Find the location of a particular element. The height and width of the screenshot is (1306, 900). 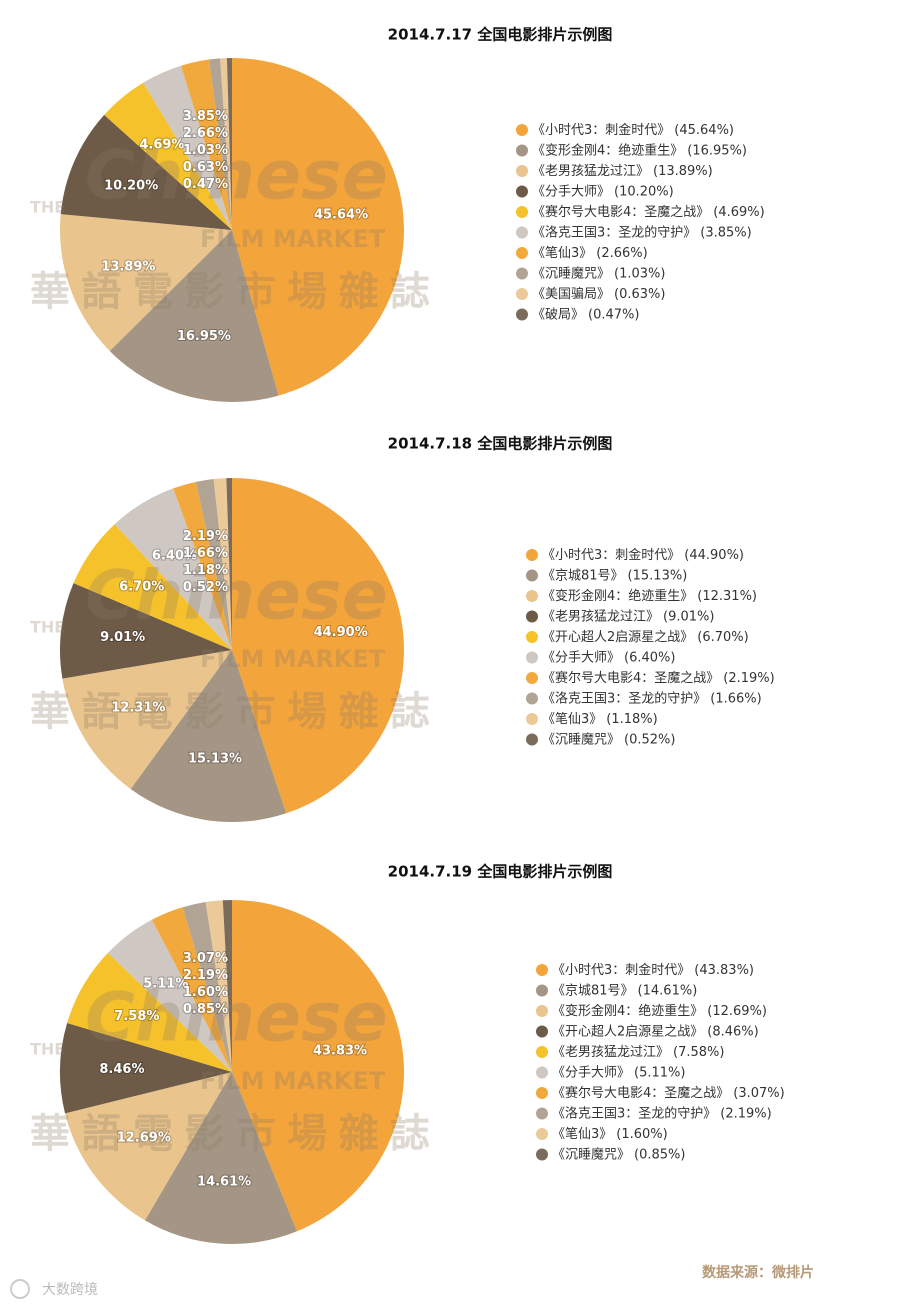

legend-value: (0.63%) is located at coordinates (639, 294).